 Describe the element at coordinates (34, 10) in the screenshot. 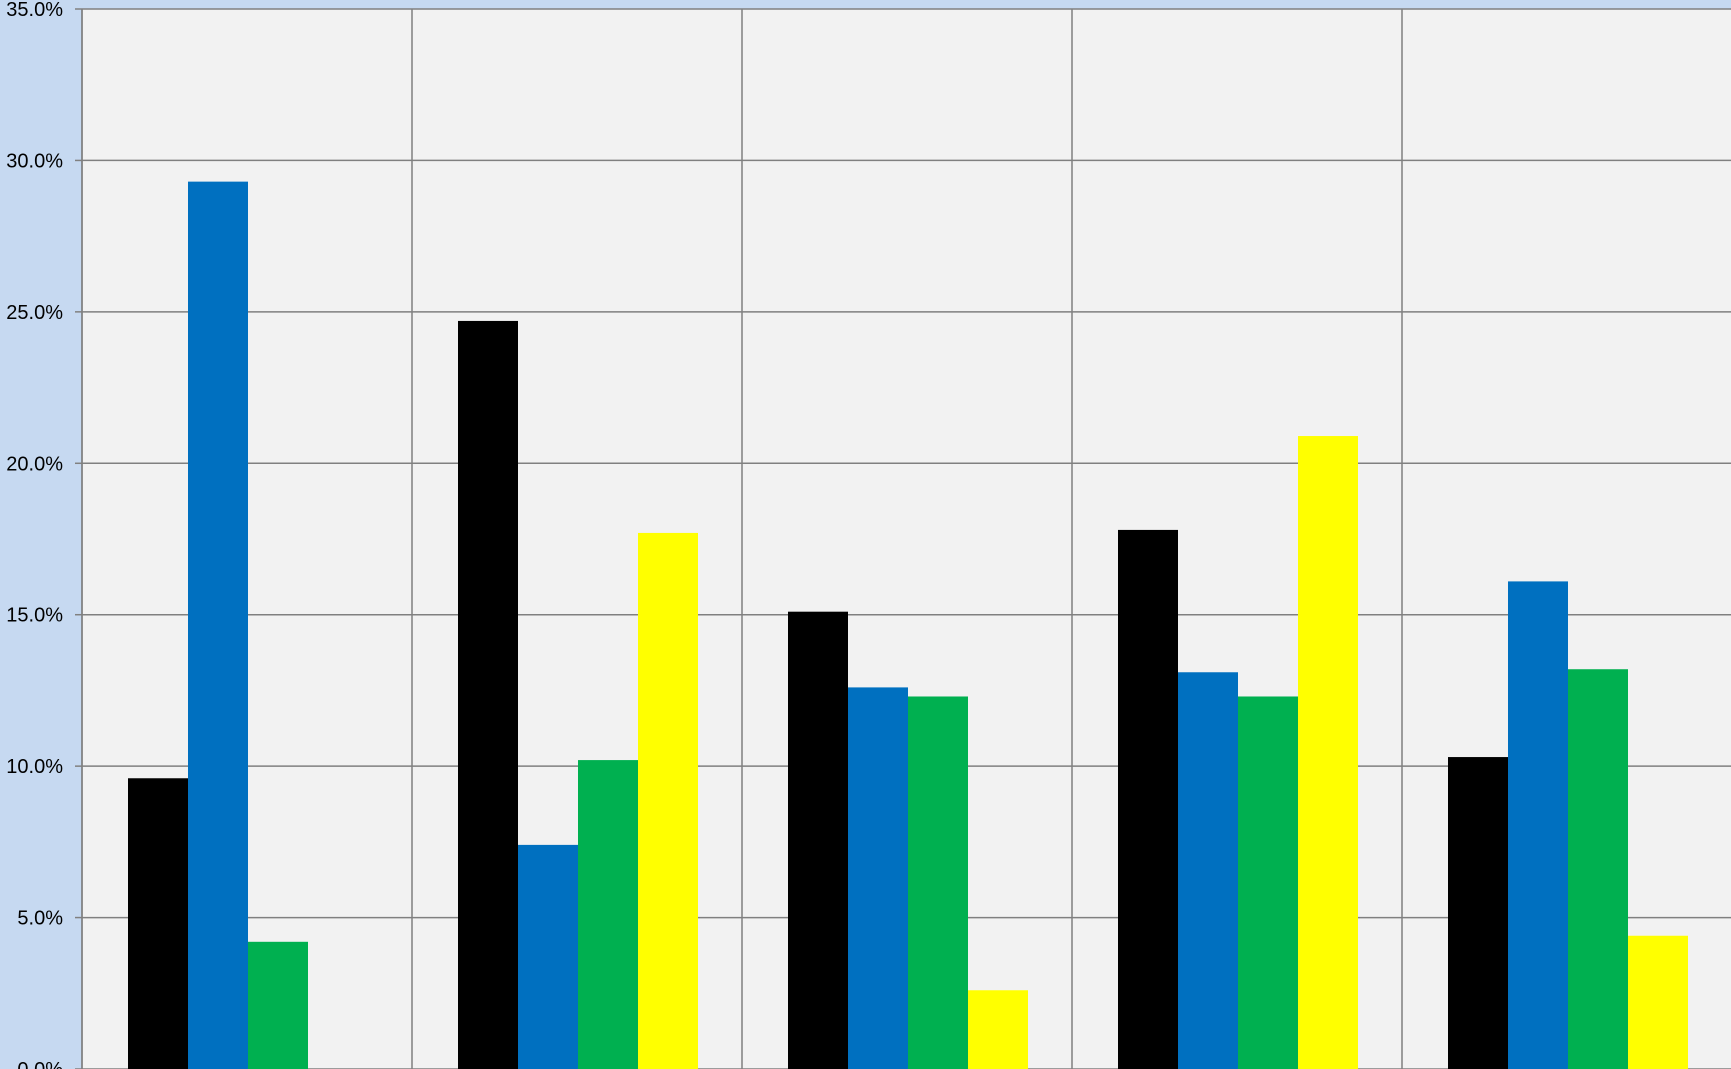

I see `y-tick-label: 35.0%` at that location.